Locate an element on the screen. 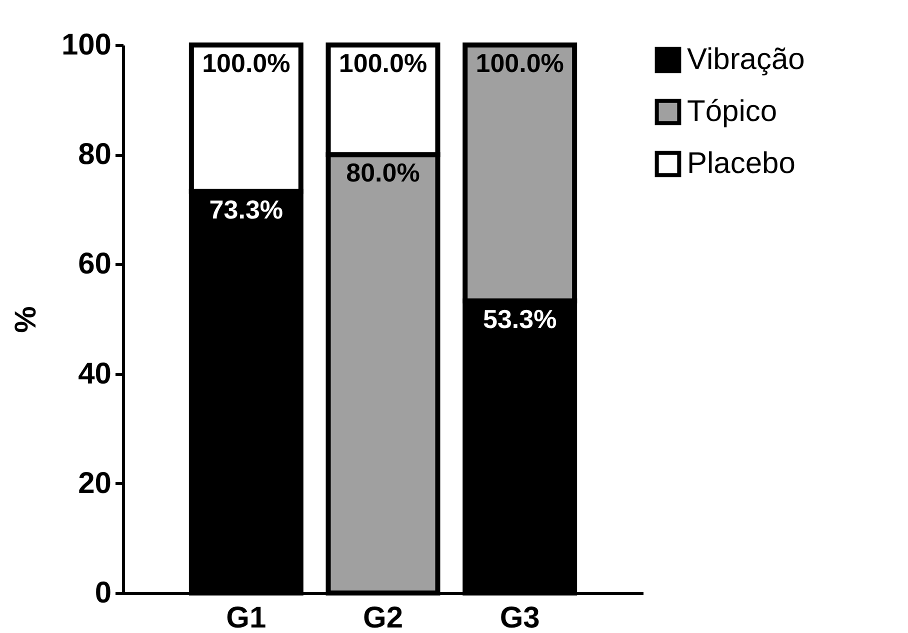 This screenshot has height=633, width=908. y-tick-label: 100 is located at coordinates (86, 45).